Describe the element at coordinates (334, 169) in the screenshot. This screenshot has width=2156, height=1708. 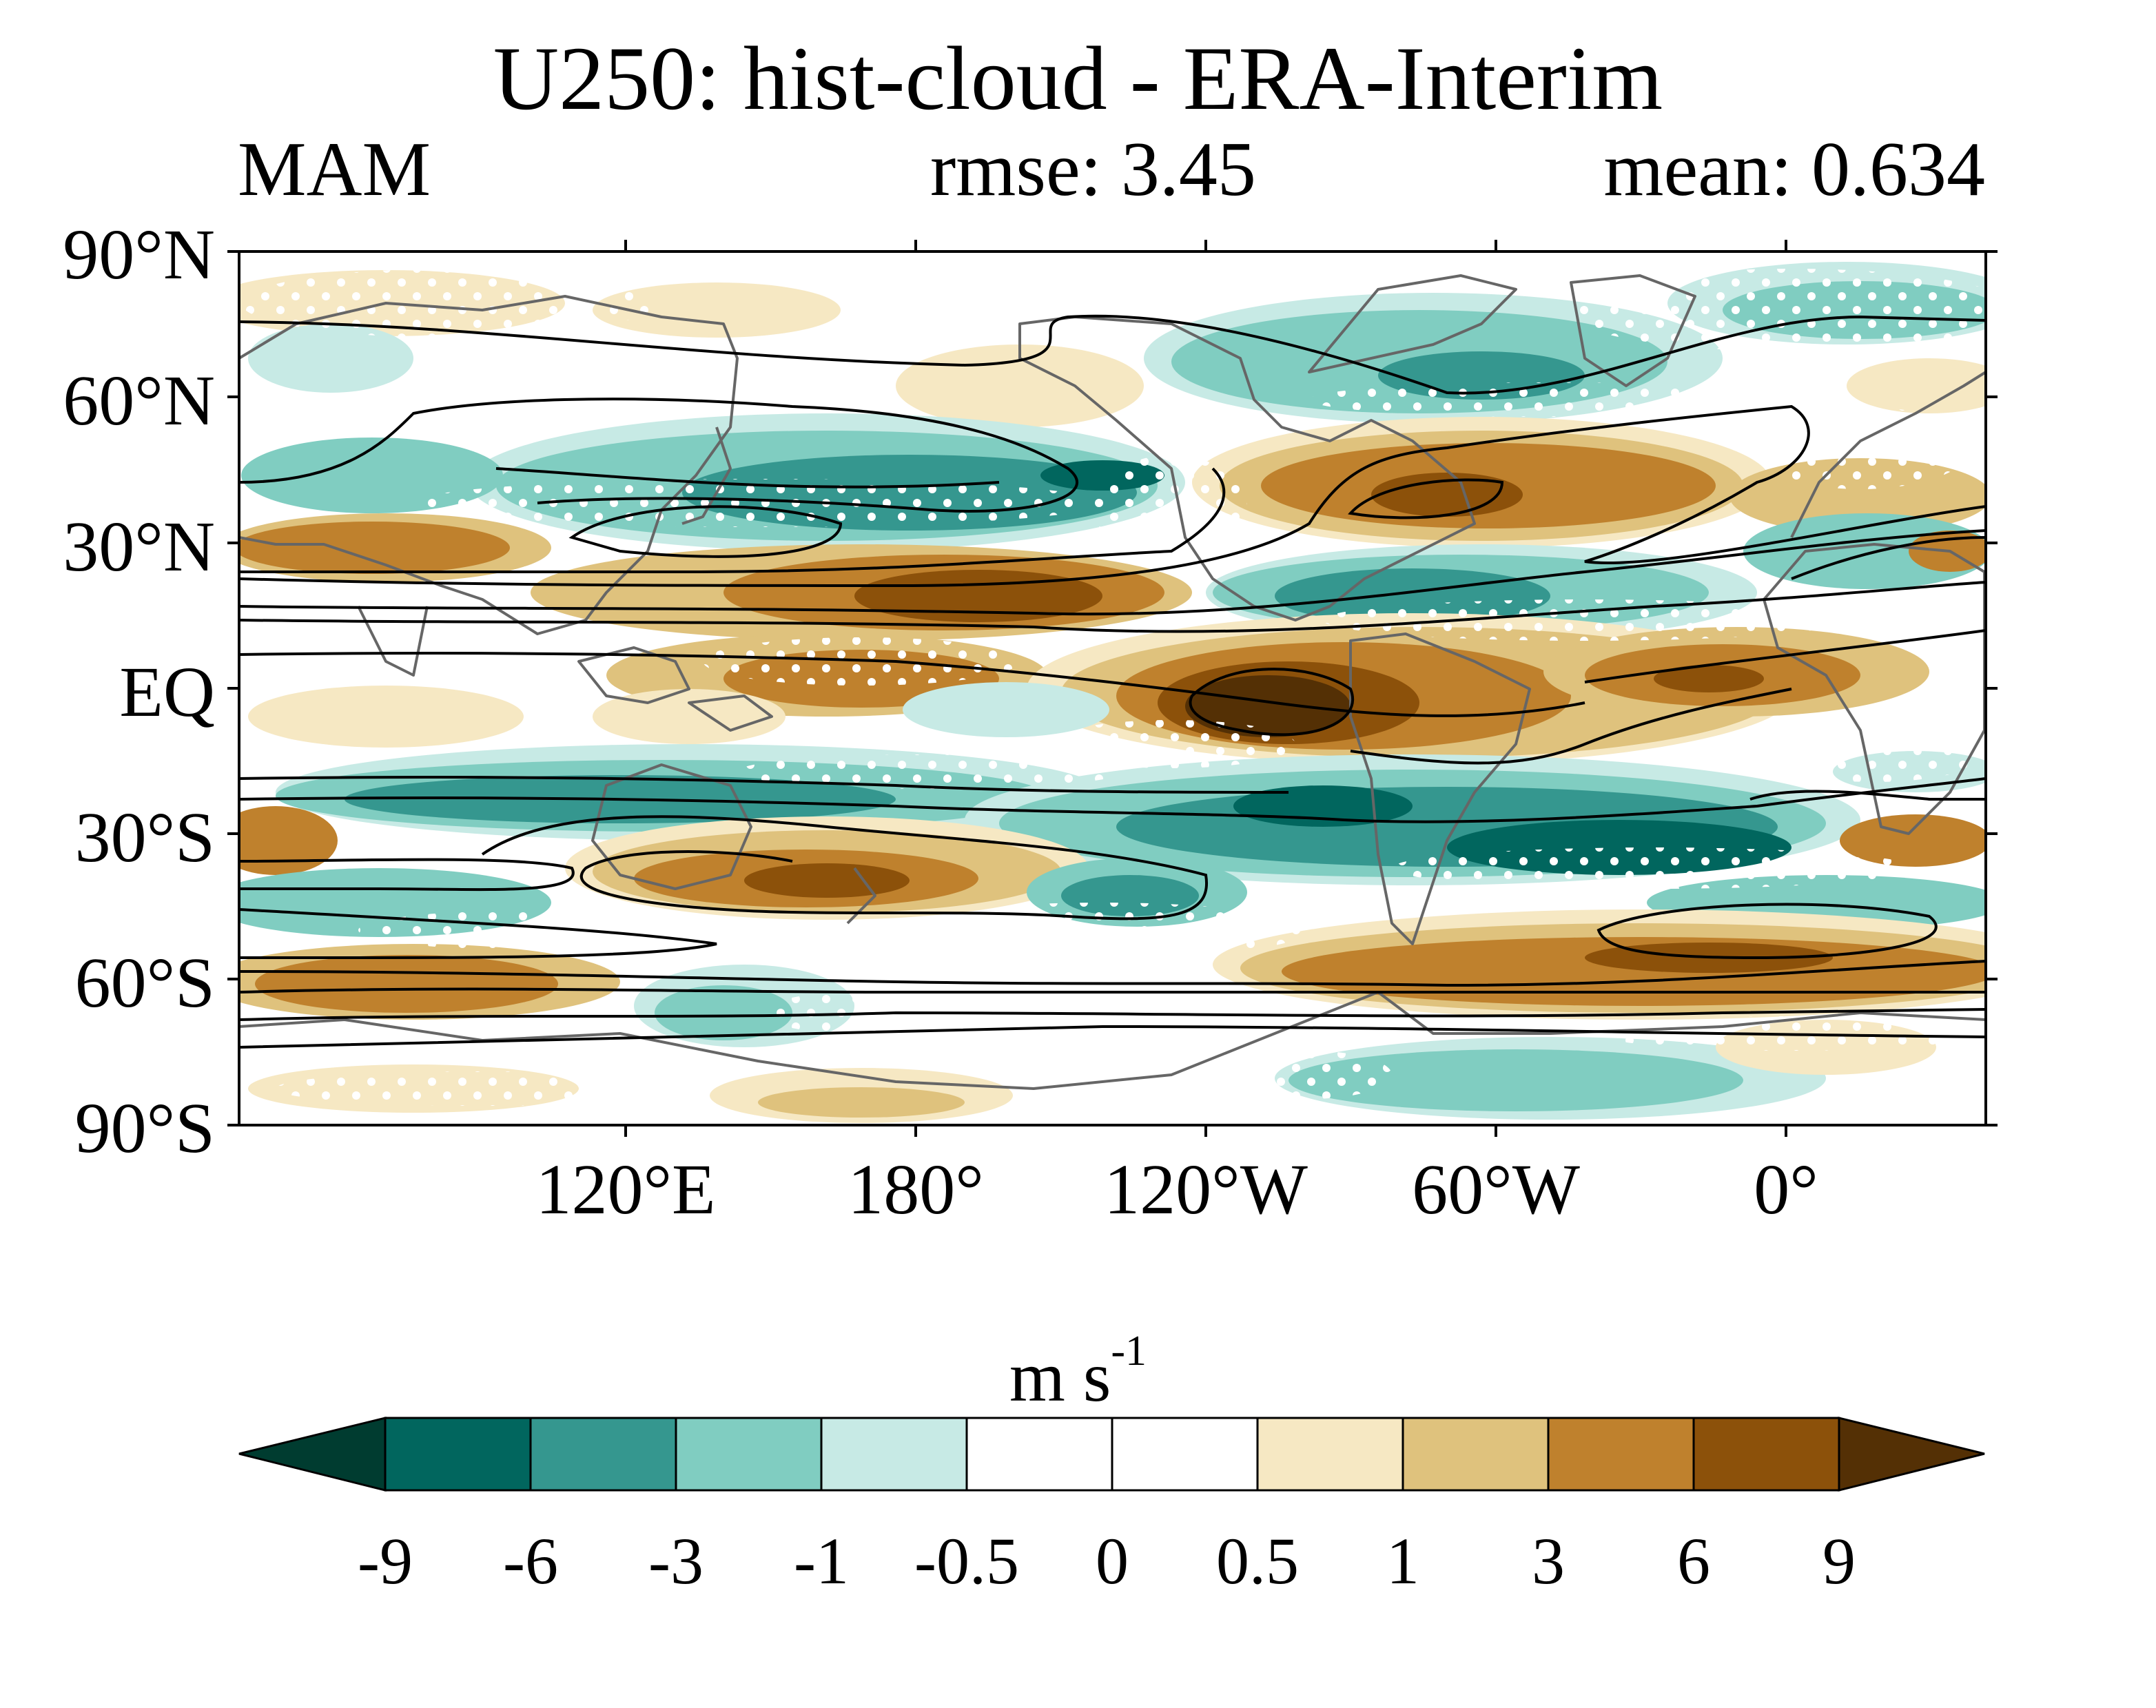
I see `season-label: MAM` at that location.